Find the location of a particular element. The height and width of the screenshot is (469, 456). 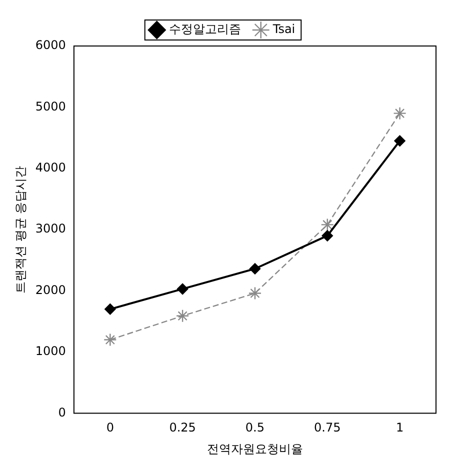

y-axis-title: 트랜잭션 평균 응답시간 is located at coordinates (20, 230).